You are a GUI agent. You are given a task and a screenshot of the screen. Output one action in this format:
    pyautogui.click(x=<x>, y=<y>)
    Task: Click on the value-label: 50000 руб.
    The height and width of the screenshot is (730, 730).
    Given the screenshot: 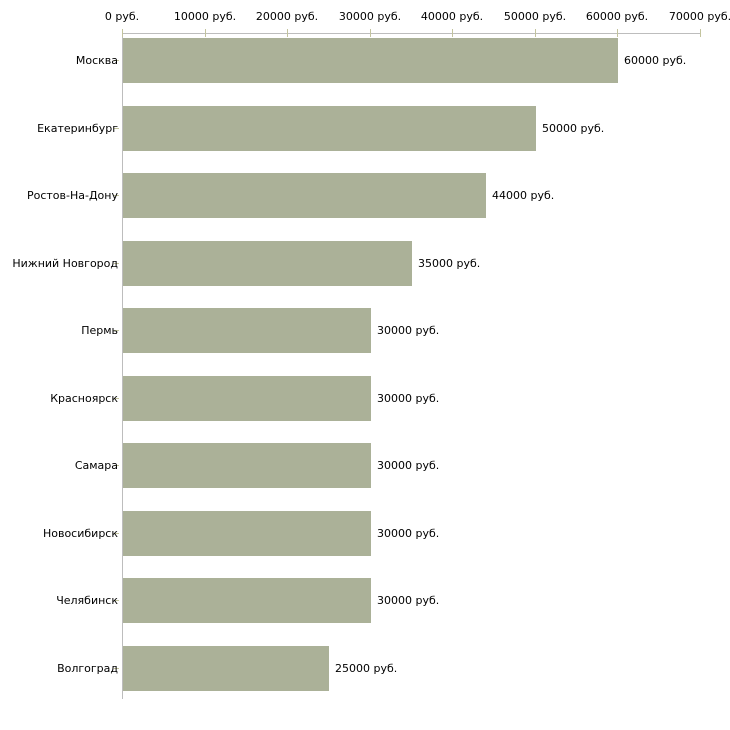 What is the action you would take?
    pyautogui.click(x=573, y=128)
    